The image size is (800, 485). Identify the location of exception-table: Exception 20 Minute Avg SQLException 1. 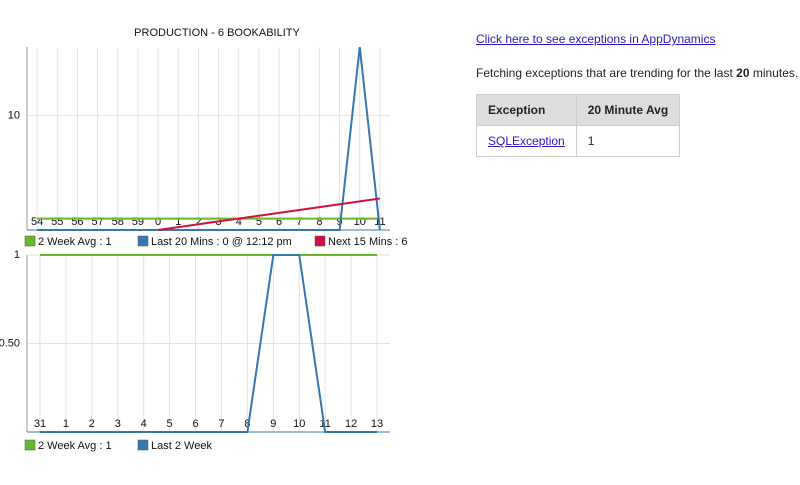
(578, 125).